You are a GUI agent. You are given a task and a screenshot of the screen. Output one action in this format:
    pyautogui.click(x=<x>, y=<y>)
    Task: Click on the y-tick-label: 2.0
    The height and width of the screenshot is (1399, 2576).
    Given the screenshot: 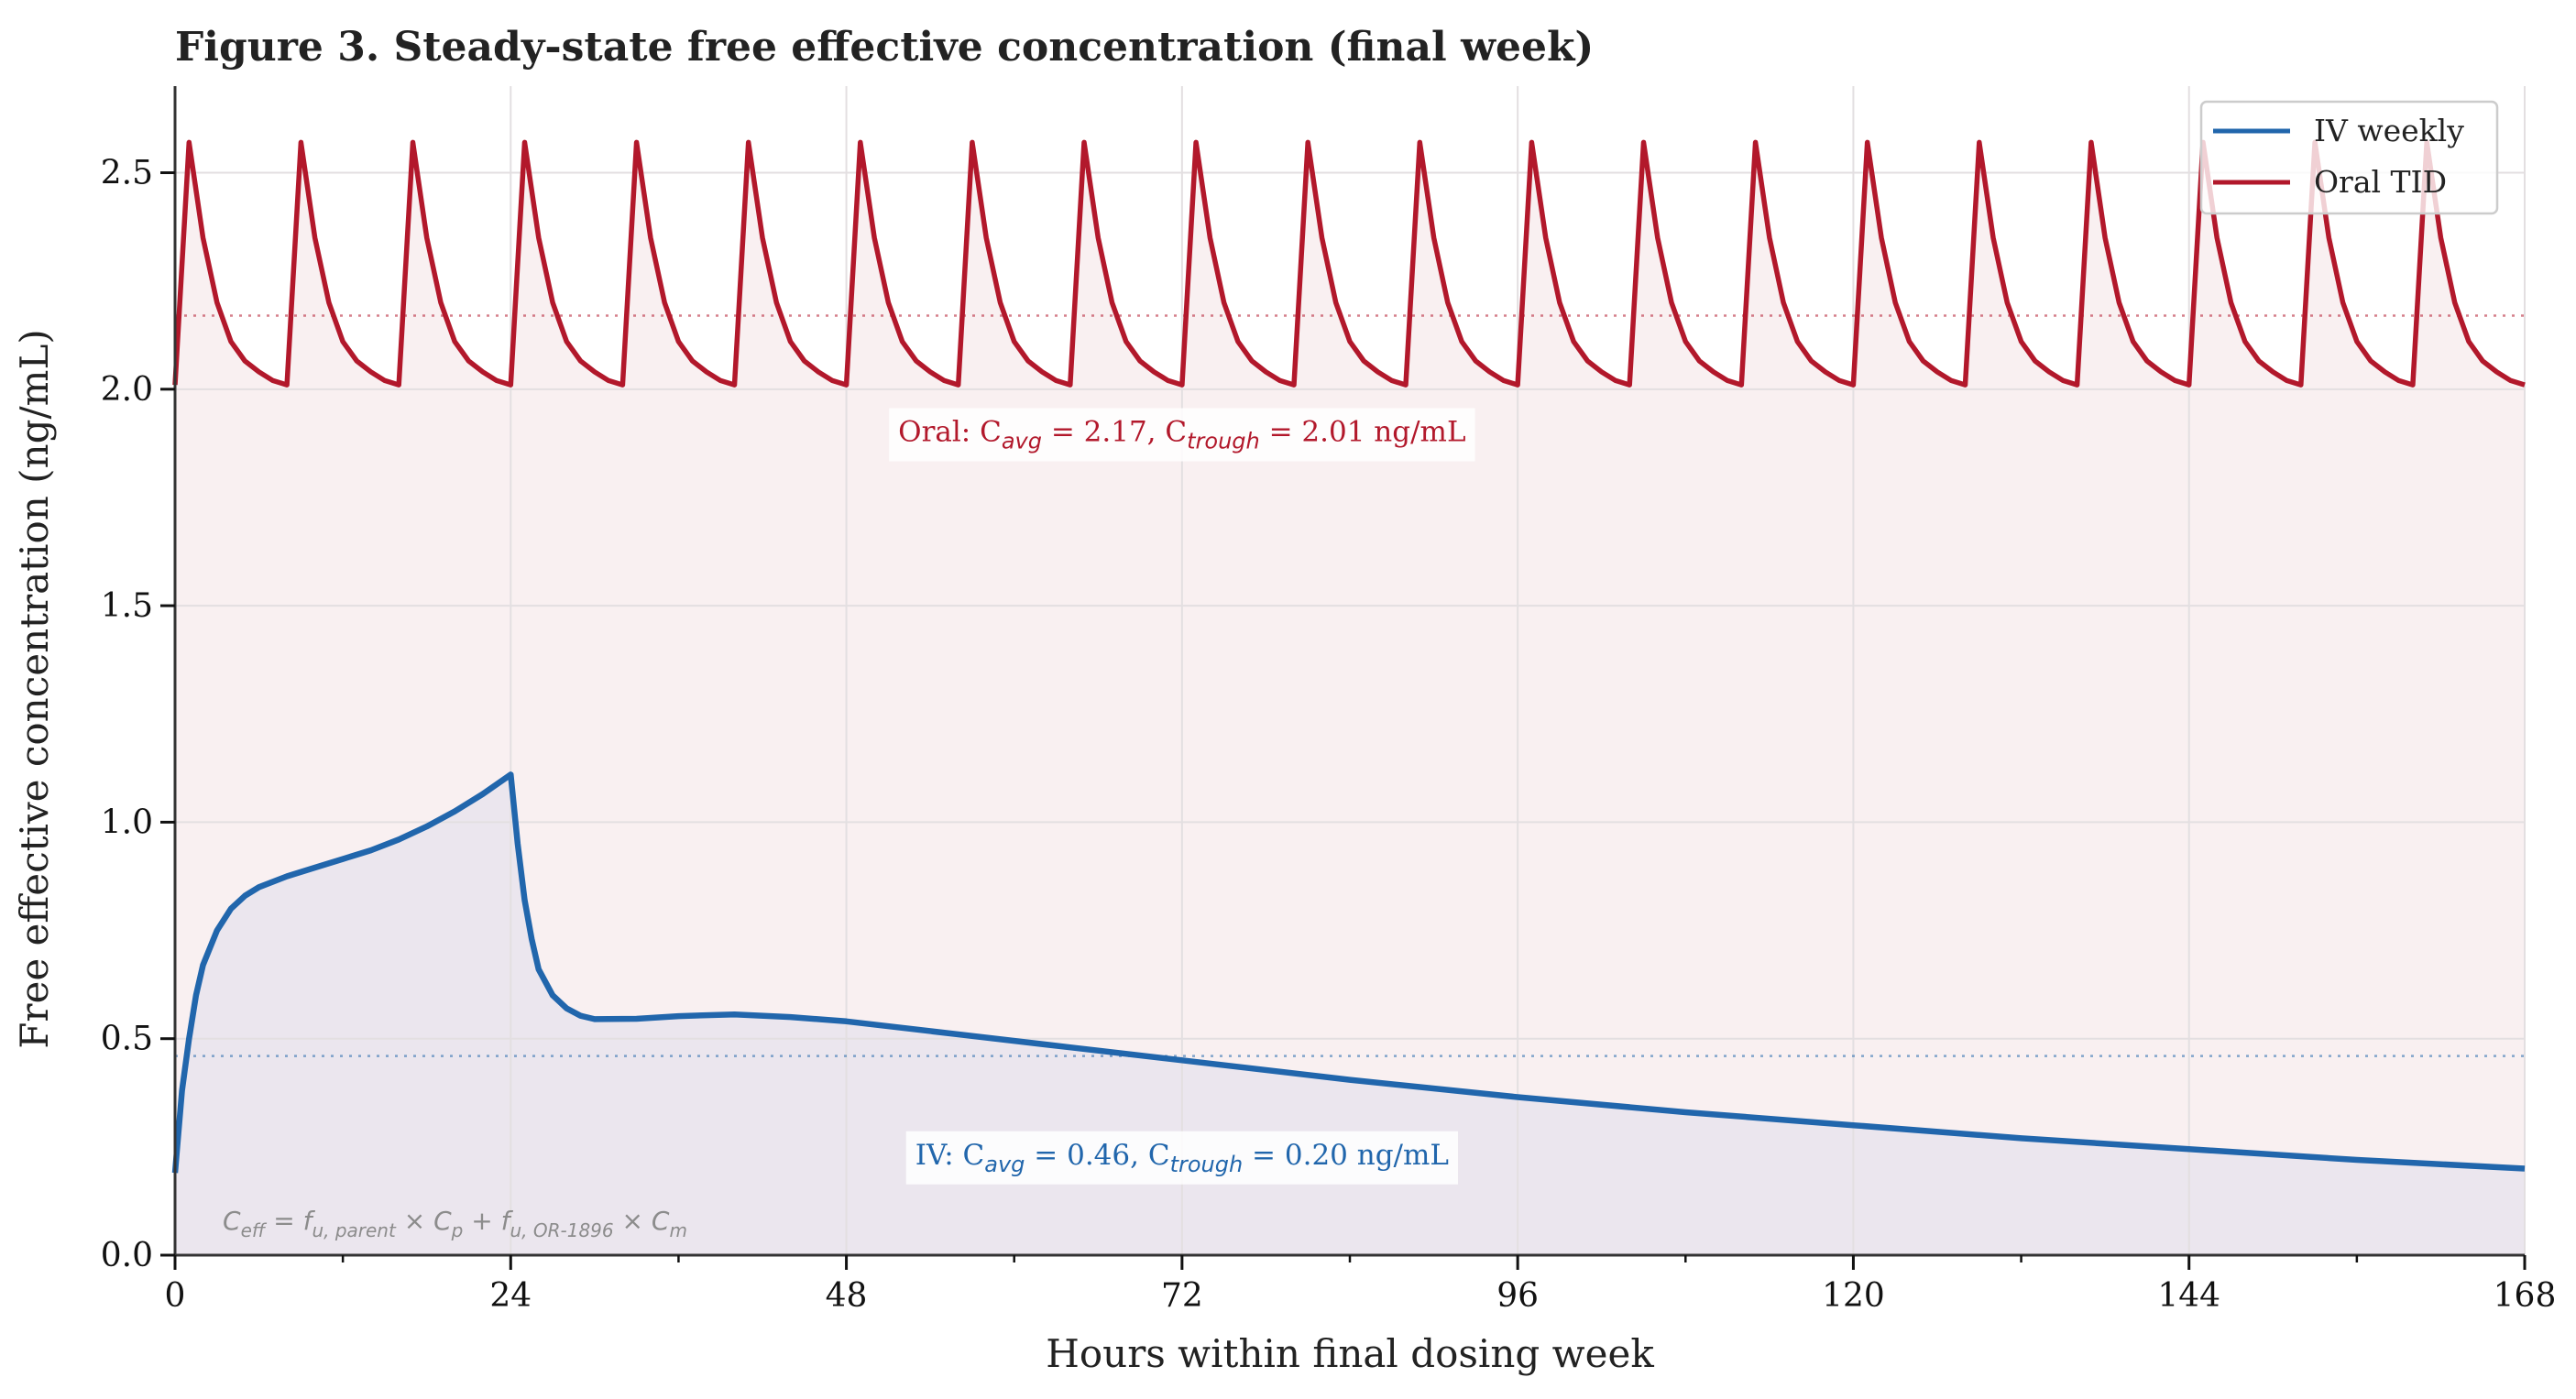 What is the action you would take?
    pyautogui.click(x=127, y=390)
    